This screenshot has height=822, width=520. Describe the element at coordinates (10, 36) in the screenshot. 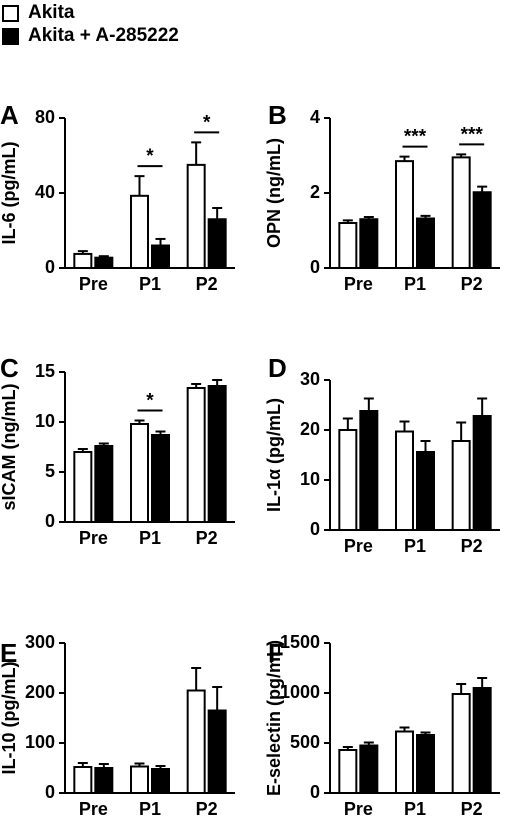

I see `legend-swatch-filled` at that location.